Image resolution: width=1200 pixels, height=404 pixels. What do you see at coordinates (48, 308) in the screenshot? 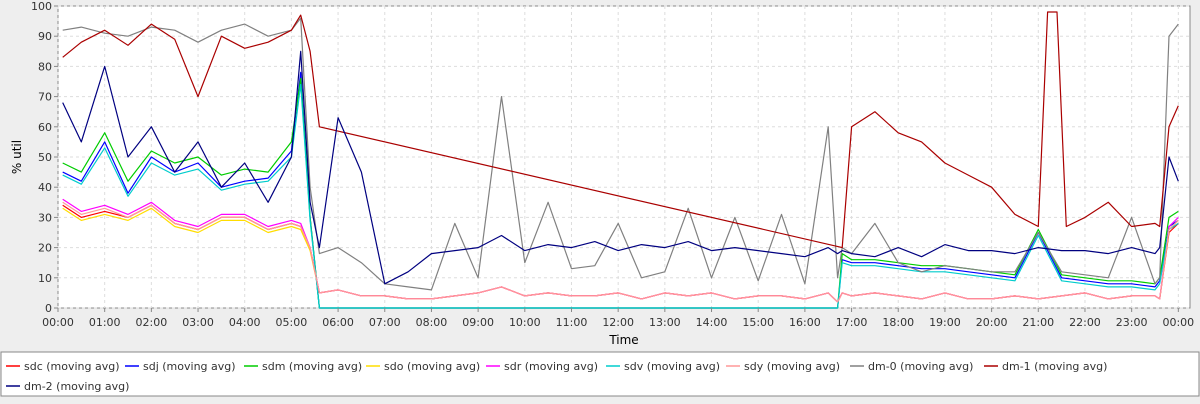
I see `y-tick-label: 0` at bounding box center [48, 308].